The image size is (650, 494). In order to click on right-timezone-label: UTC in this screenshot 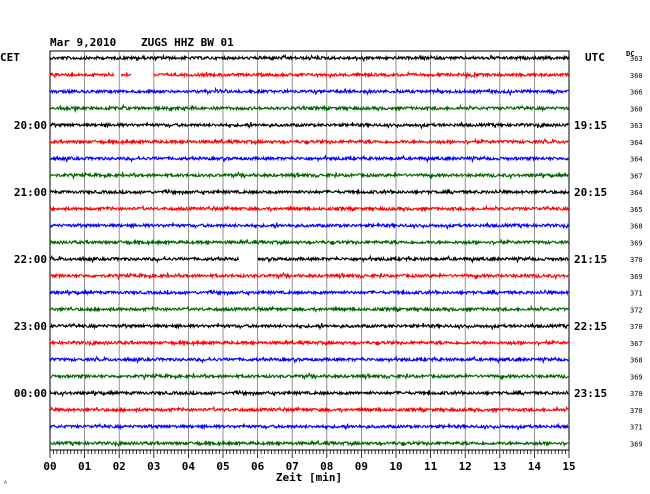, I will do `click(595, 57)`.